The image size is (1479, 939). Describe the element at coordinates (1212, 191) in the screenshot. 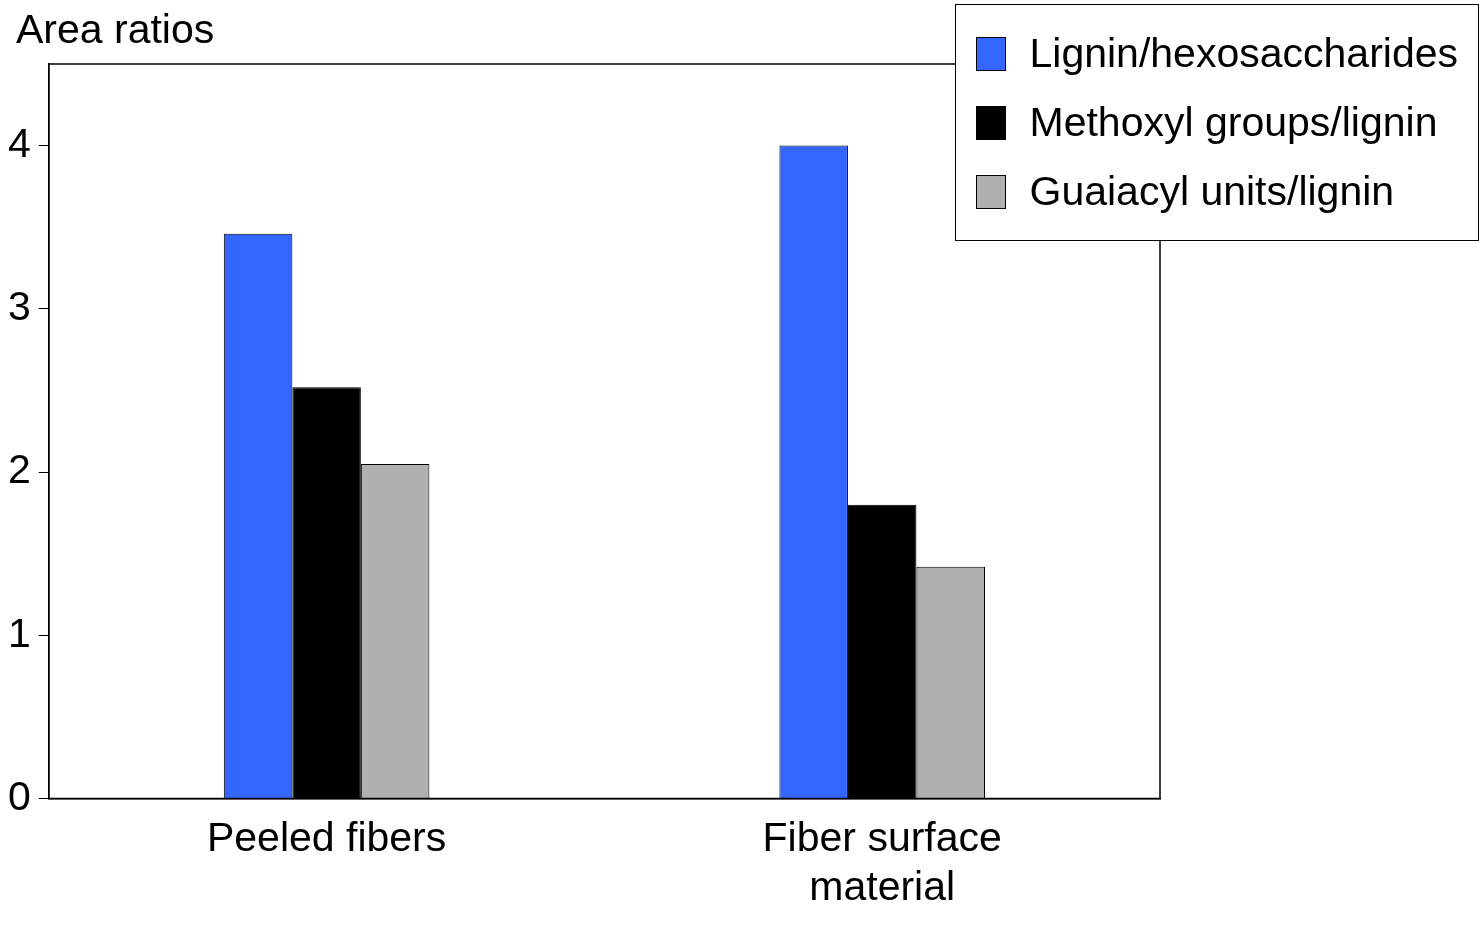

I see `legend-label: Guaiacyl units/lignin` at that location.